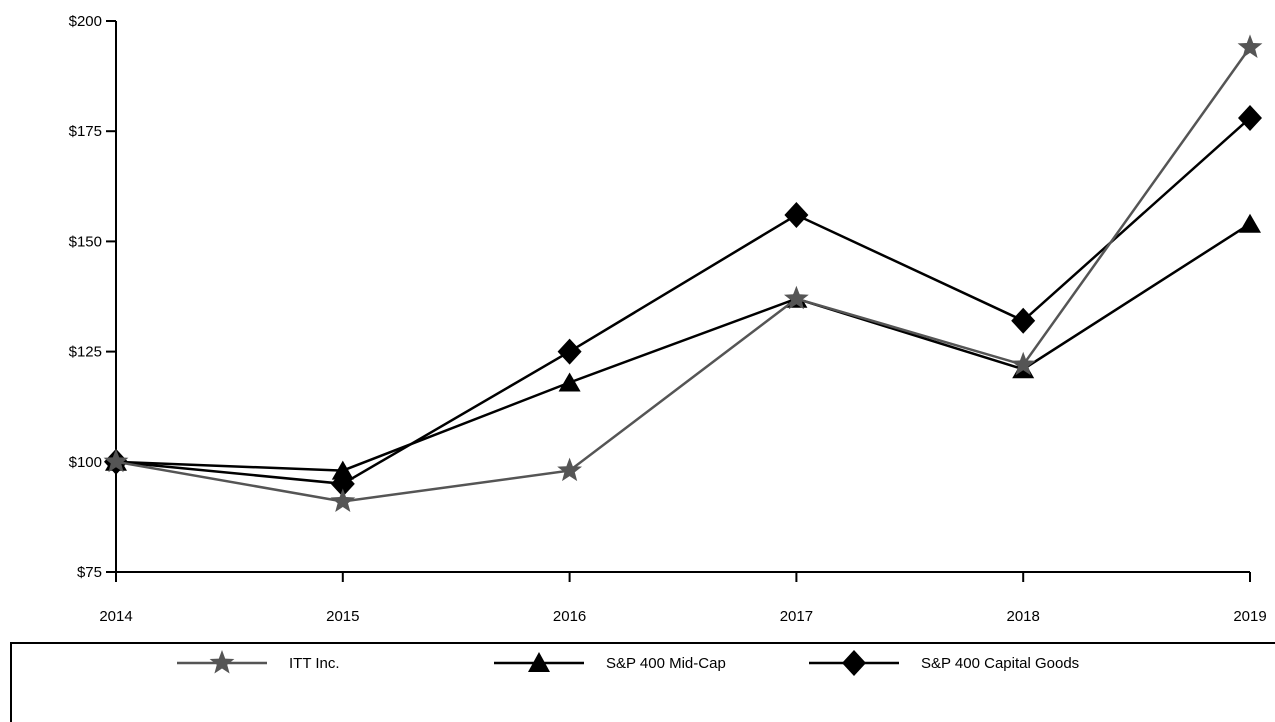 The height and width of the screenshot is (722, 1275). I want to click on x-tick-label: 2017, so click(796, 616).